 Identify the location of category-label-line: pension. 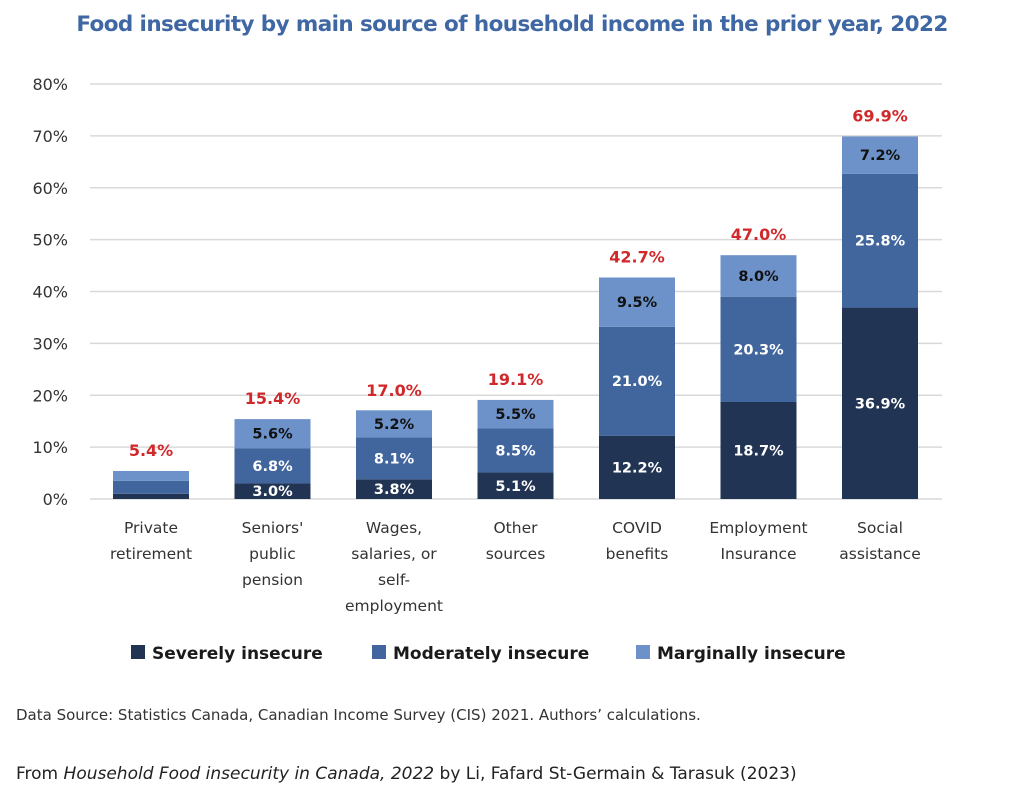
(272, 580).